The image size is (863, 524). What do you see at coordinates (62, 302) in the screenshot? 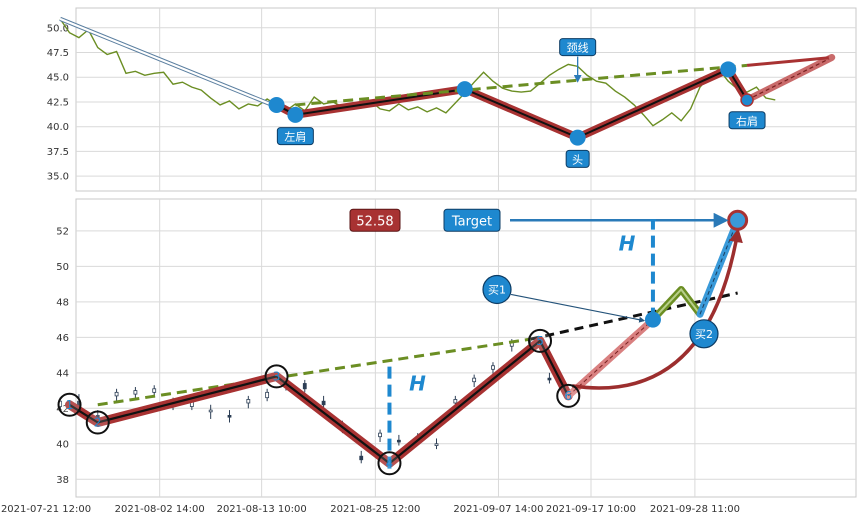
I see `y-tick-label: 48` at bounding box center [62, 302].